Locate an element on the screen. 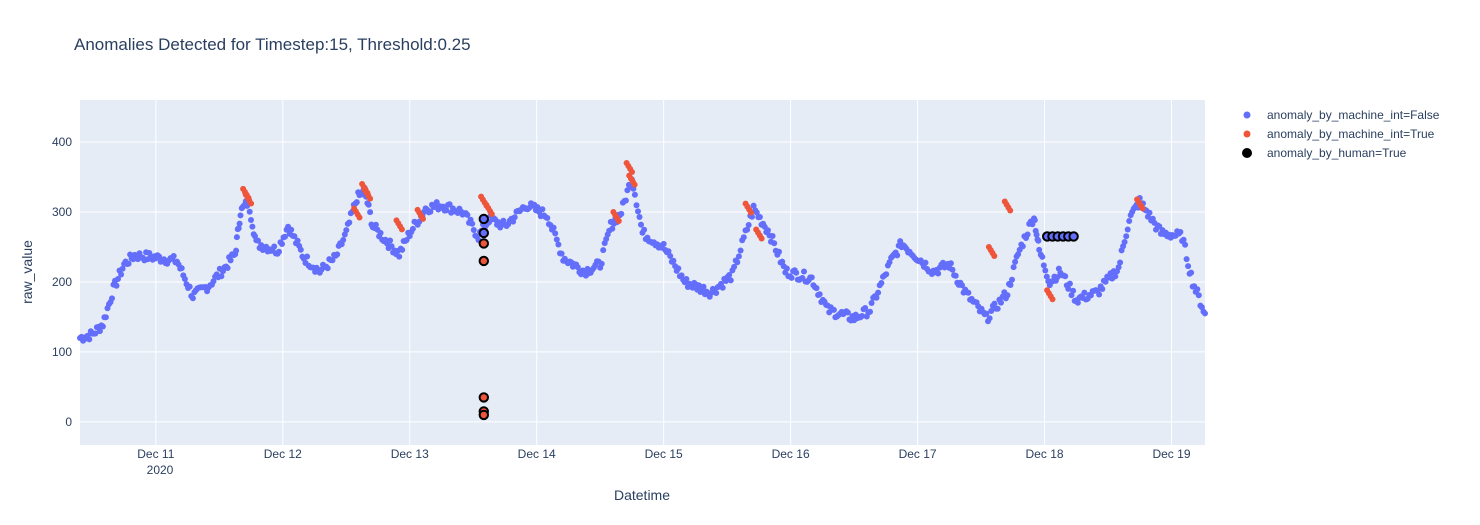 Image resolution: width=1480 pixels, height=525 pixels. x-tick-label: Dec 17 is located at coordinates (918, 454).